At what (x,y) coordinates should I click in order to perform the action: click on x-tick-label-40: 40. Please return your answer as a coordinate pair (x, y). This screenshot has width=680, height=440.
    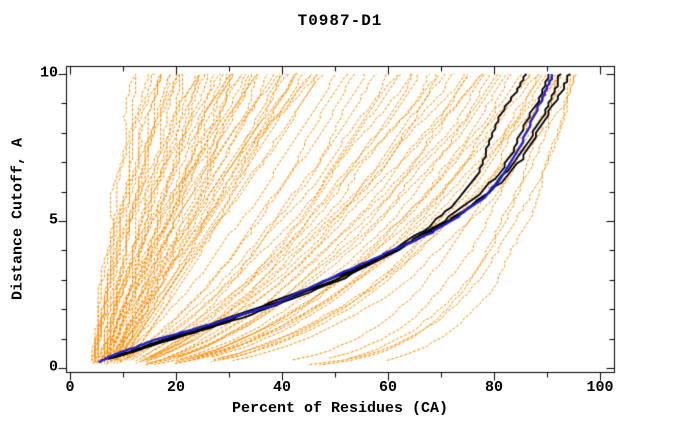
    Looking at the image, I should click on (282, 387).